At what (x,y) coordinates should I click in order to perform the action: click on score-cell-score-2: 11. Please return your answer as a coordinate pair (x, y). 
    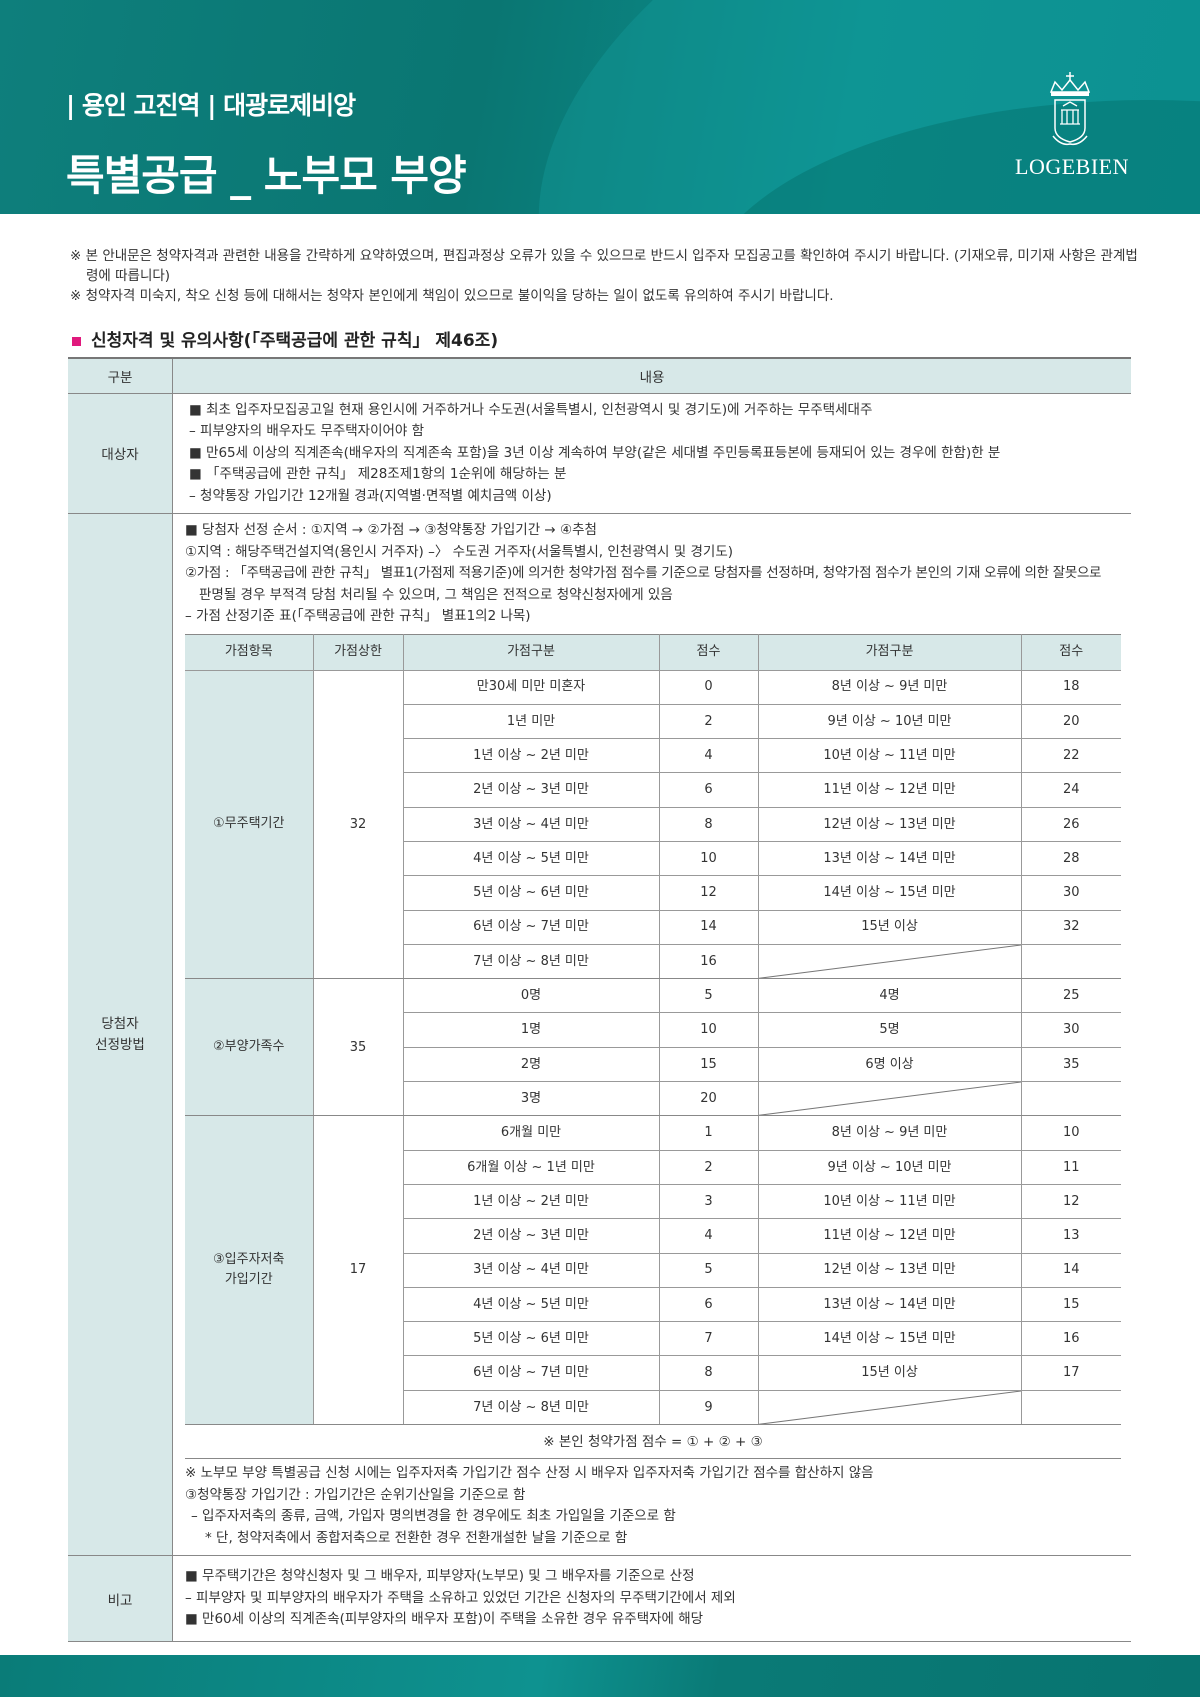
    Looking at the image, I should click on (1071, 1167).